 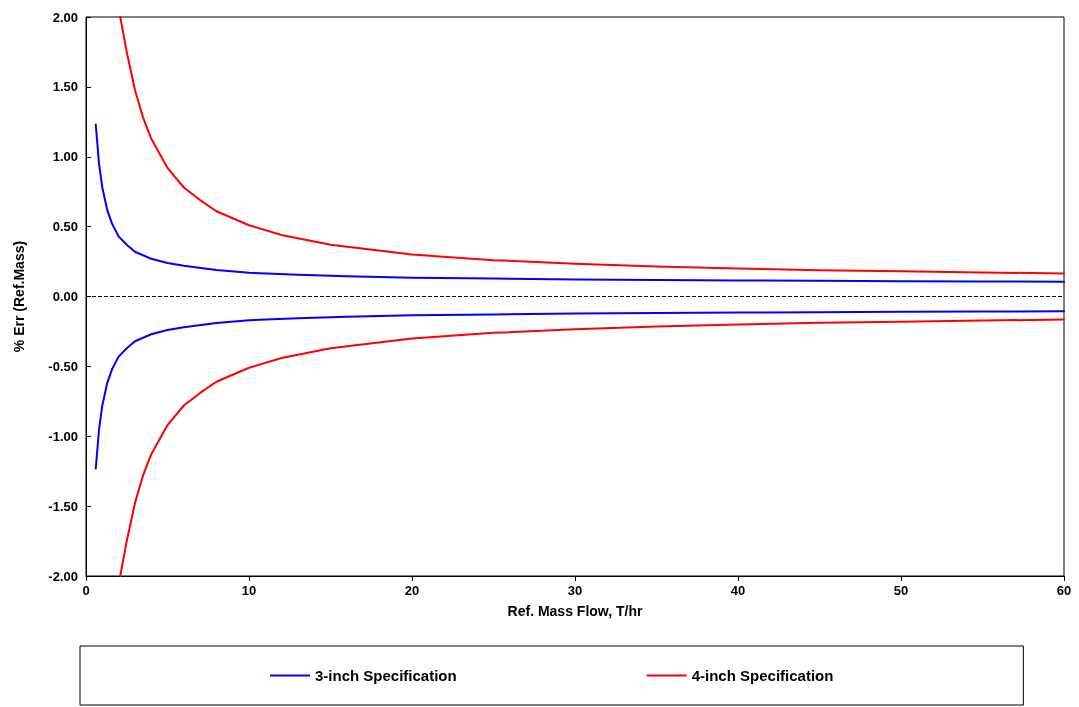 What do you see at coordinates (86, 590) in the screenshot?
I see `x-tick-label: 0` at bounding box center [86, 590].